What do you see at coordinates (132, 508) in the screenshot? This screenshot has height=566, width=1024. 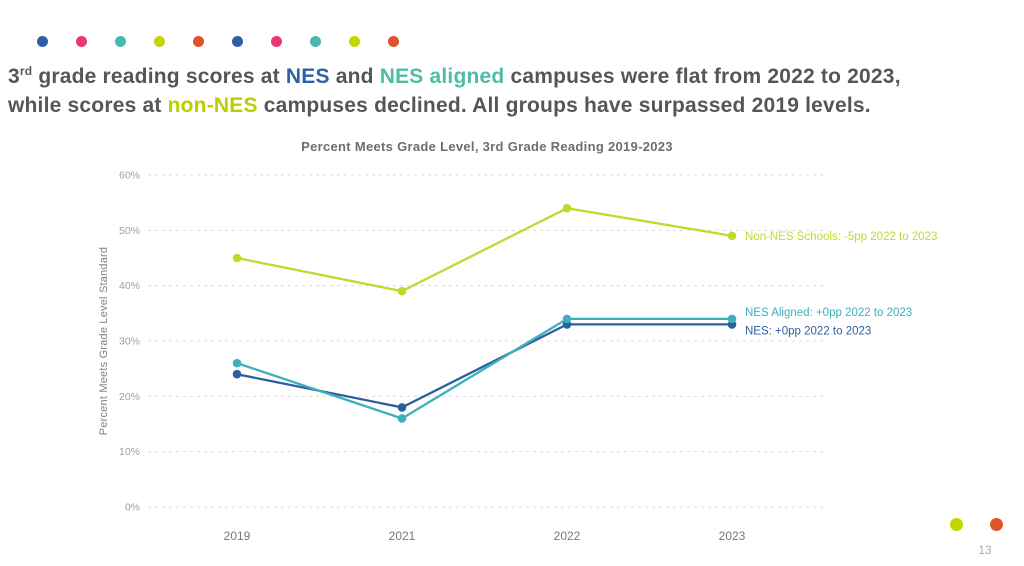 I see `y-axis-tick-label: 0%` at bounding box center [132, 508].